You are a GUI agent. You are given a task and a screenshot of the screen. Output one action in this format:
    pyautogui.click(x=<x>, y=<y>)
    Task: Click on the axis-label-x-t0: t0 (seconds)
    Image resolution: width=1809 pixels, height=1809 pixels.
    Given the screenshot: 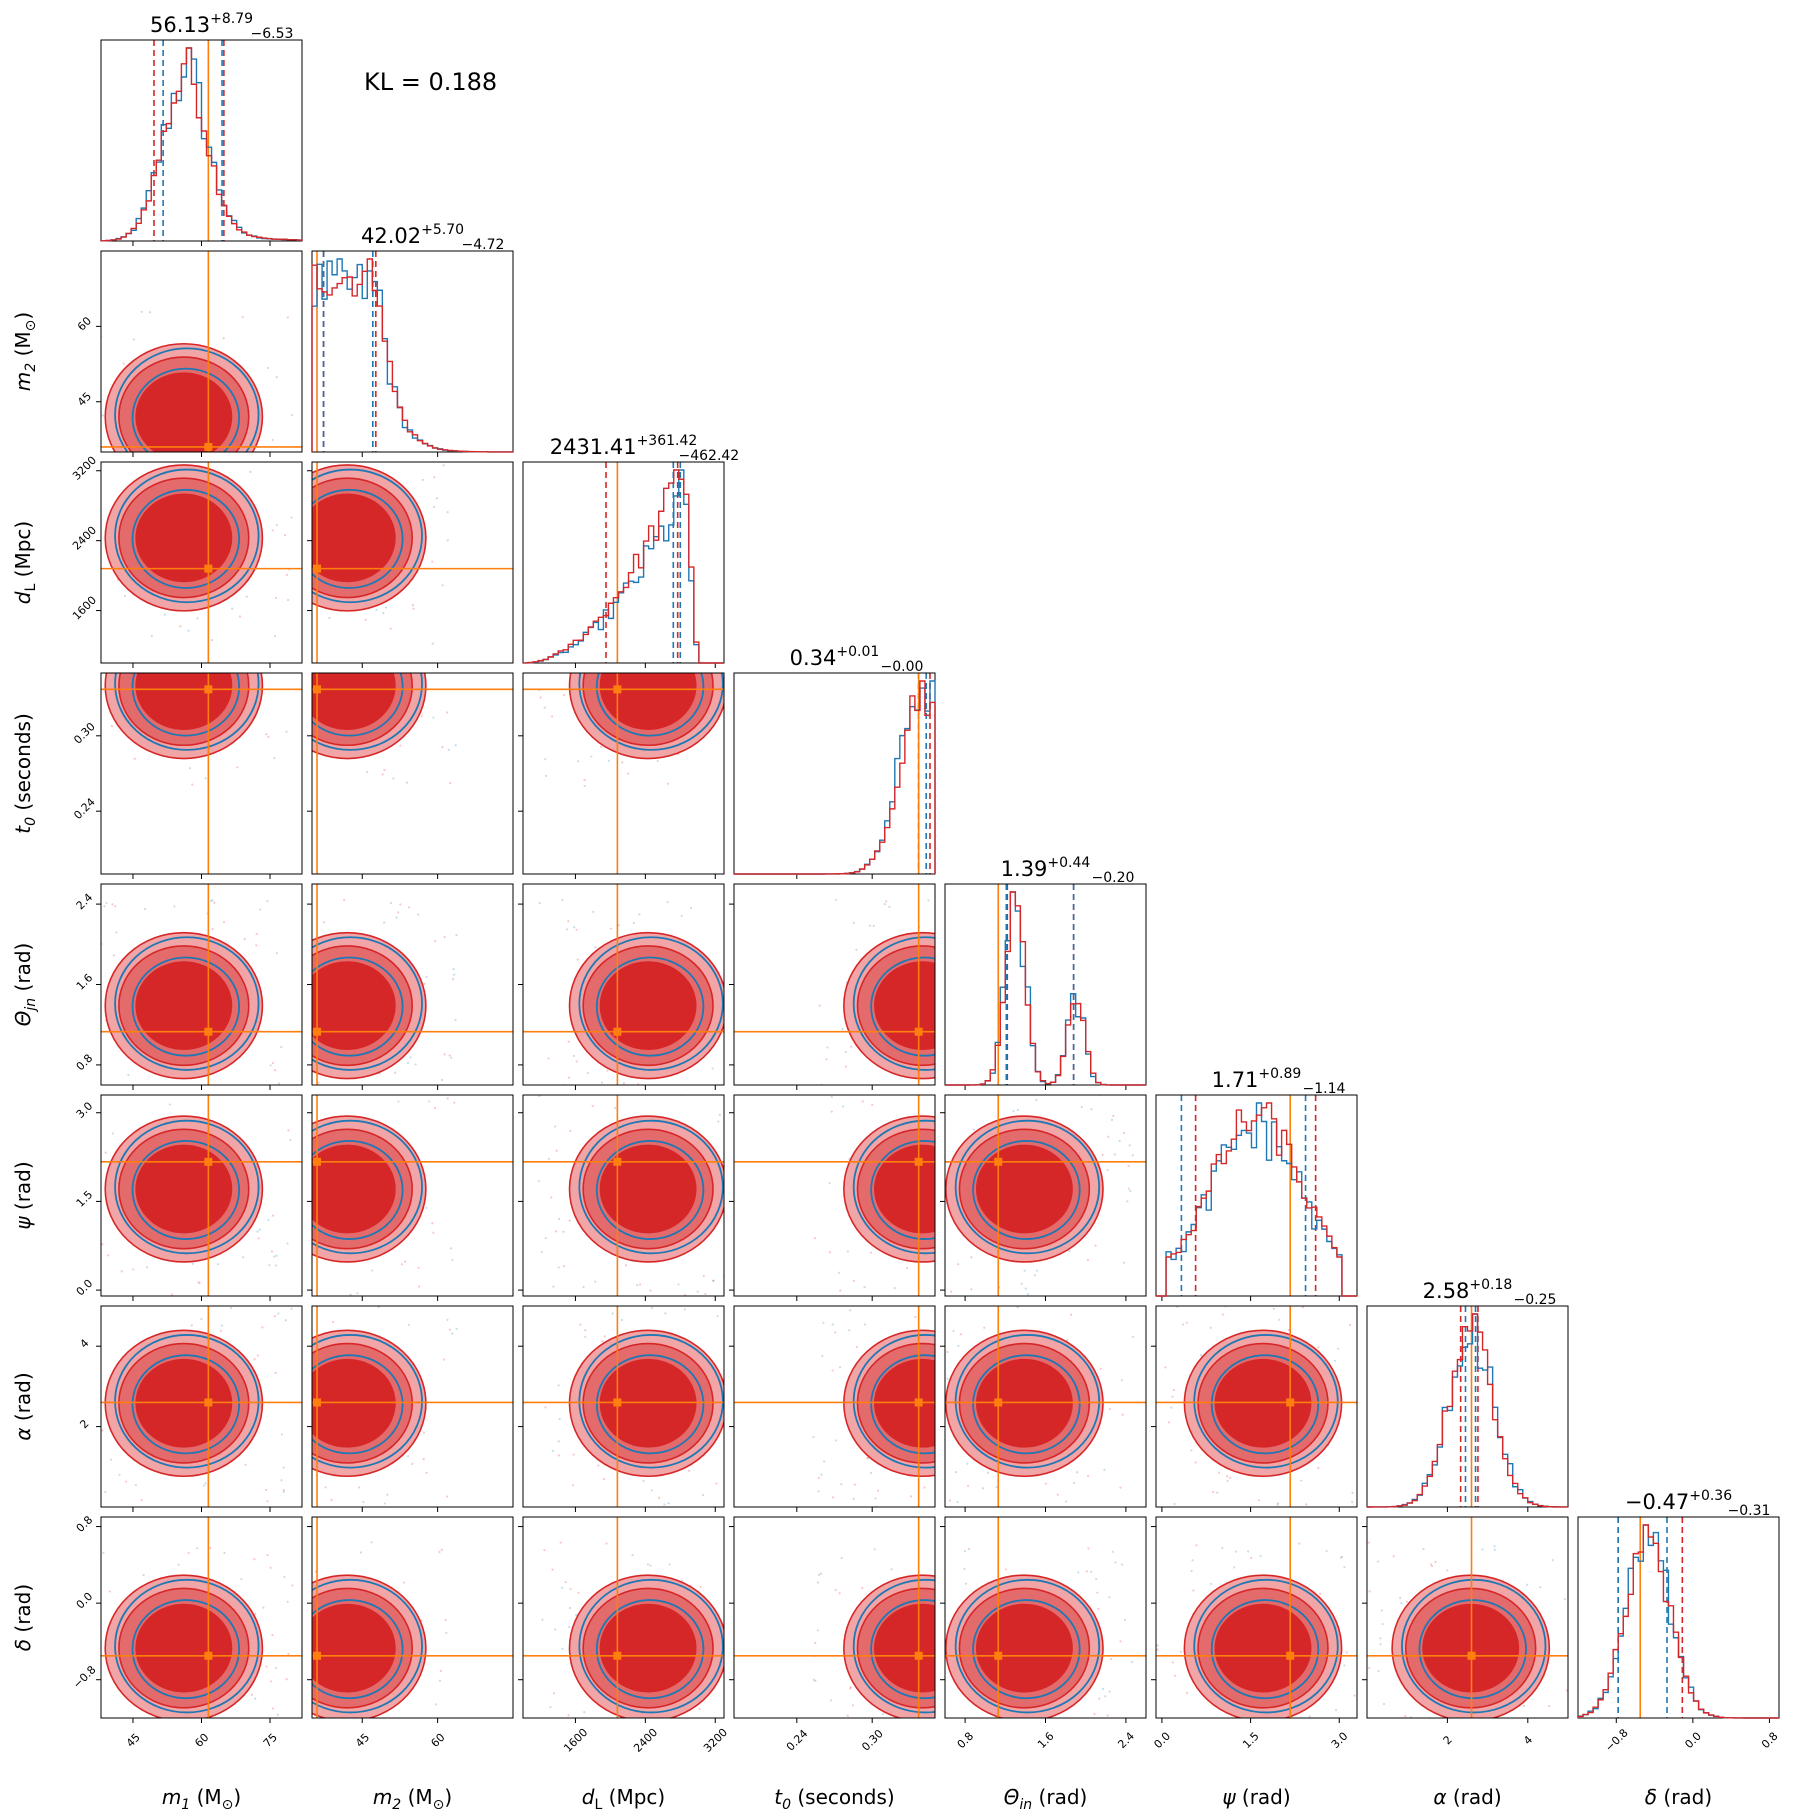 What is the action you would take?
    pyautogui.click(x=834, y=1797)
    